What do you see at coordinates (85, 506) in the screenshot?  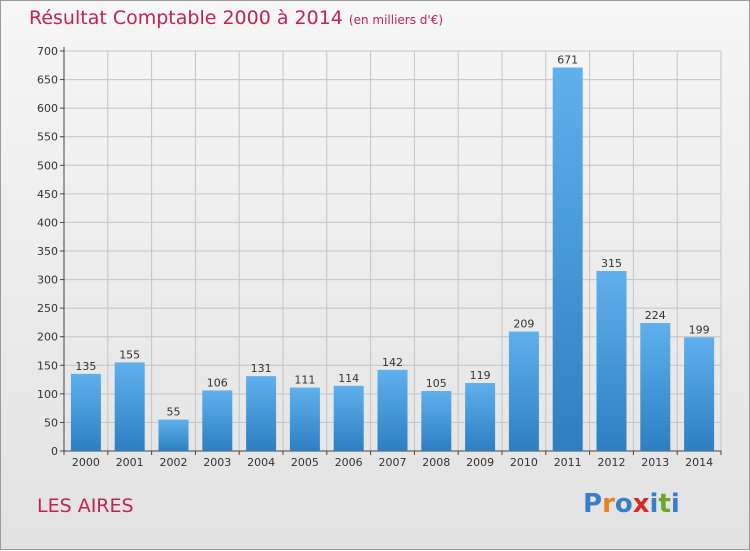 I see `town-name: LES AIRES` at bounding box center [85, 506].